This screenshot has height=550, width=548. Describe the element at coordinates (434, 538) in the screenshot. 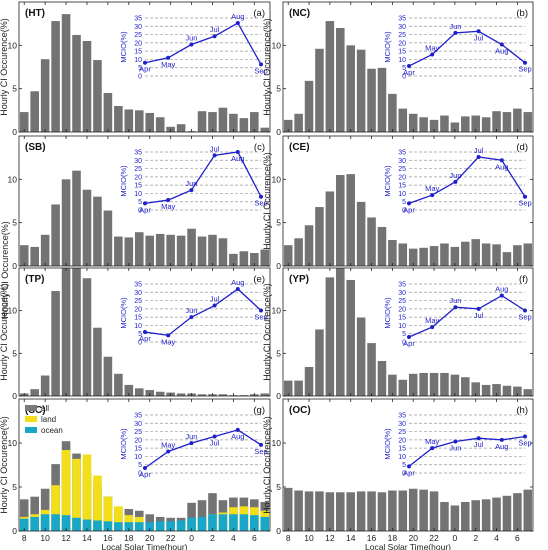

I see `x-tick-label: 22` at that location.